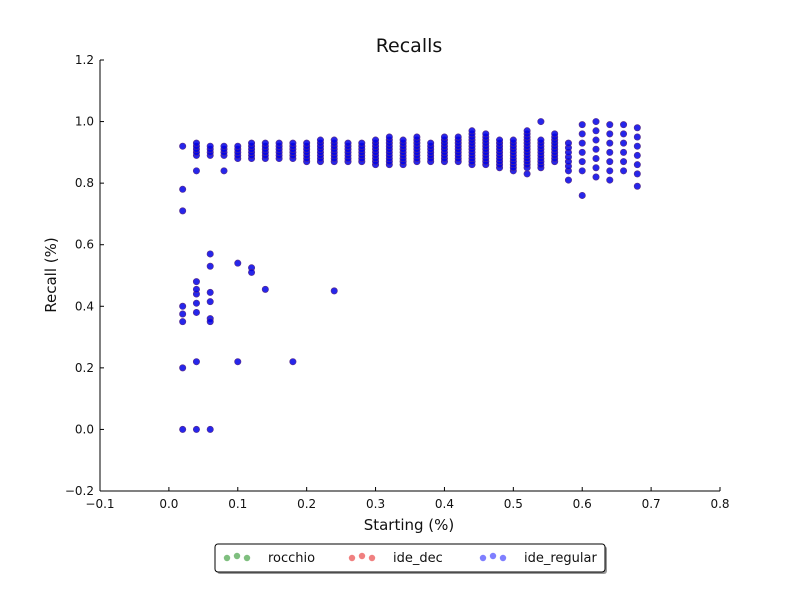  Describe the element at coordinates (84, 122) in the screenshot. I see `y-tick-label: 1.0` at that location.